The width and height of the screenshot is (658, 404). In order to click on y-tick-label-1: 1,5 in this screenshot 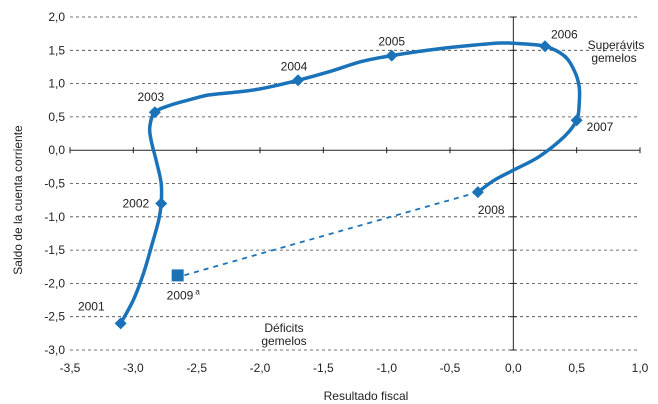, I will do `click(56, 50)`.